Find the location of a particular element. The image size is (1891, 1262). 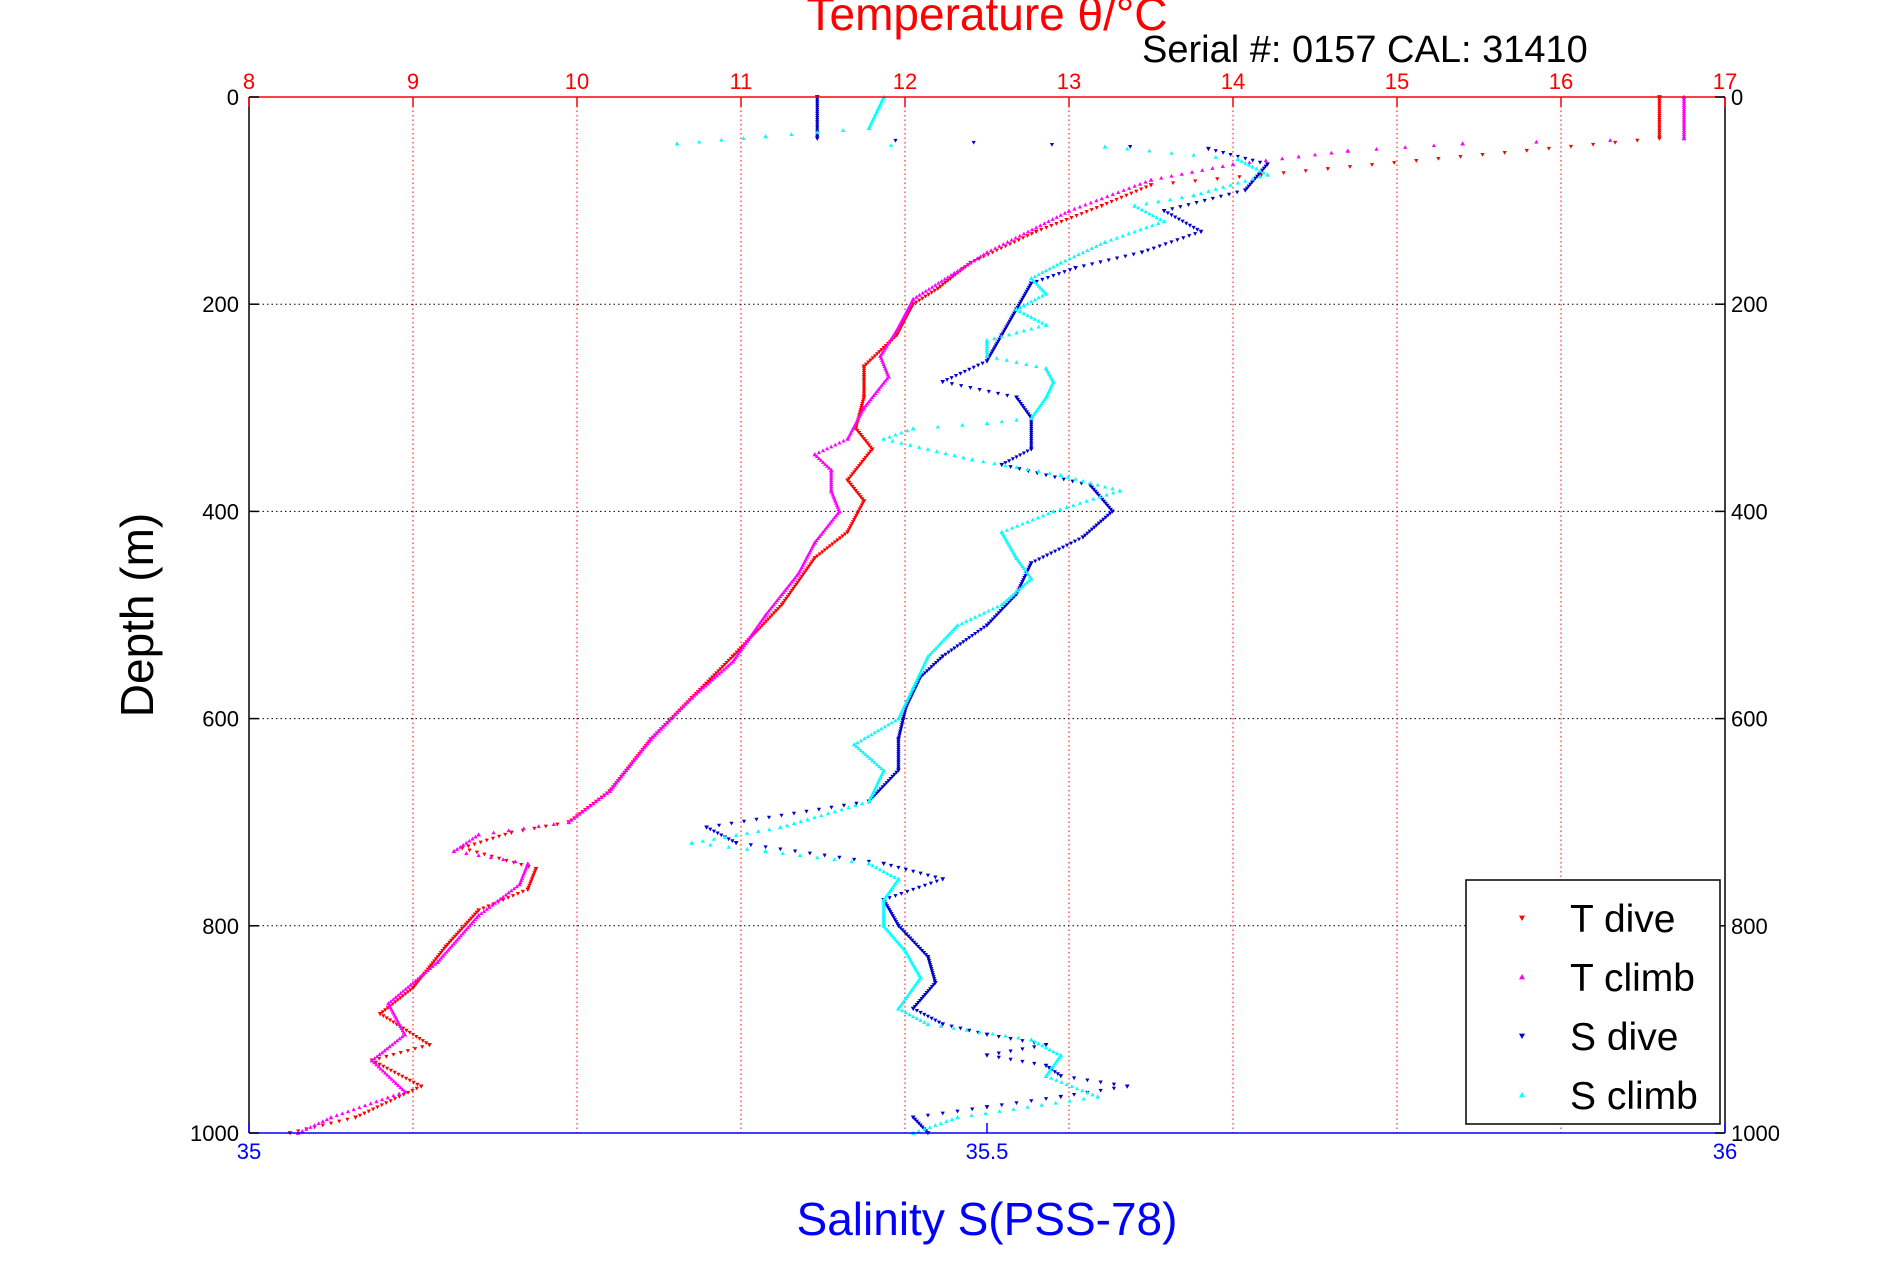

tick-label-temperature: 11 is located at coordinates (741, 81).